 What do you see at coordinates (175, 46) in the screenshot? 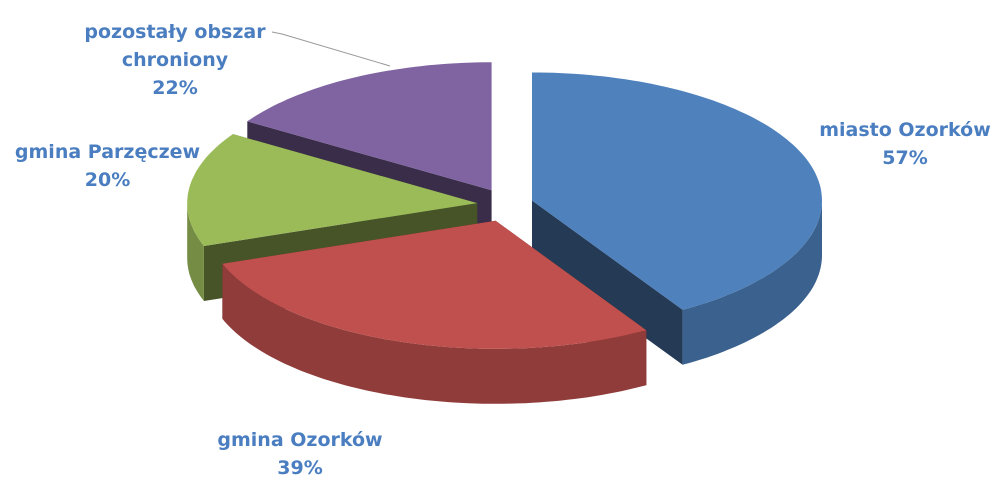
I see `category-label: pozostały obszar chroniony` at bounding box center [175, 46].